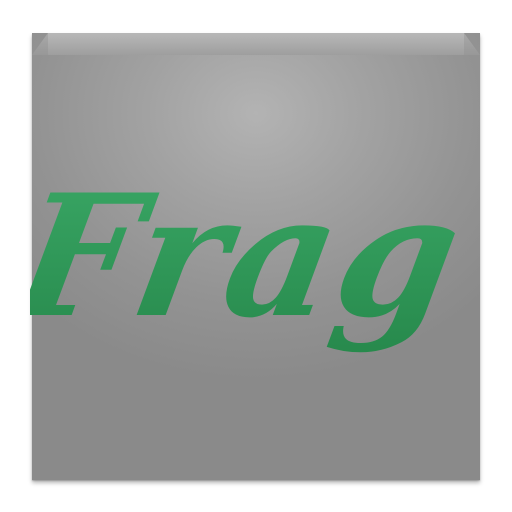 The image size is (512, 512). Describe the element at coordinates (256, 44) in the screenshot. I see `icon-top-bevel` at that location.